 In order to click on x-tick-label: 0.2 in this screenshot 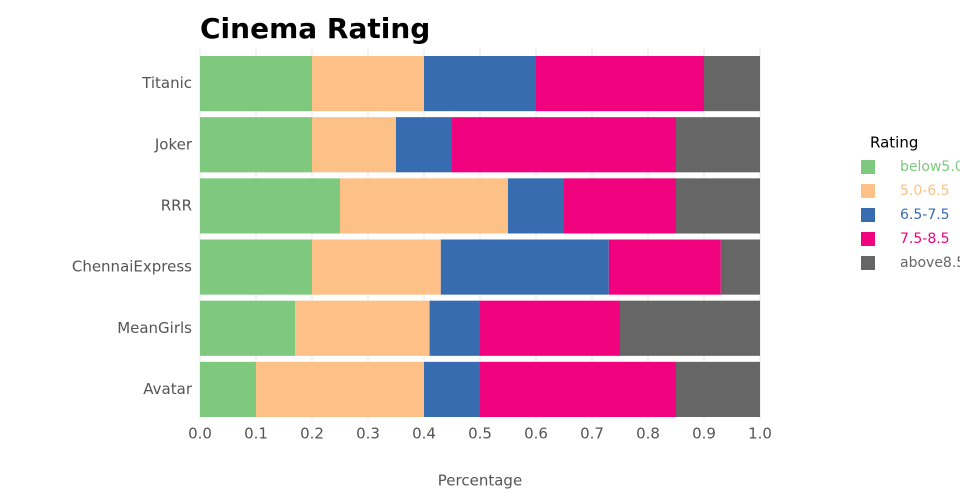, I will do `click(312, 434)`.